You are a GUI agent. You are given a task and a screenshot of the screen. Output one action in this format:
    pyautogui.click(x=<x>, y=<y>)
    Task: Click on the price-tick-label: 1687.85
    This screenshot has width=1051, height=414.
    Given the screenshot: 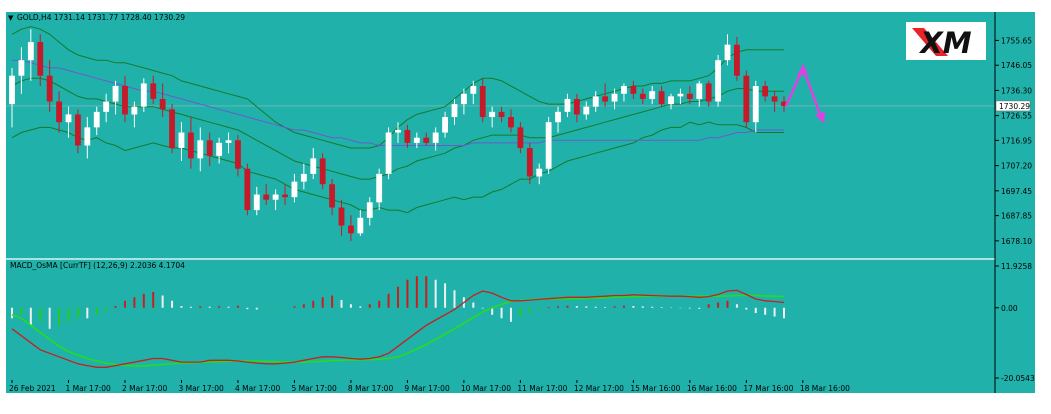 What is the action you would take?
    pyautogui.click(x=1016, y=216)
    